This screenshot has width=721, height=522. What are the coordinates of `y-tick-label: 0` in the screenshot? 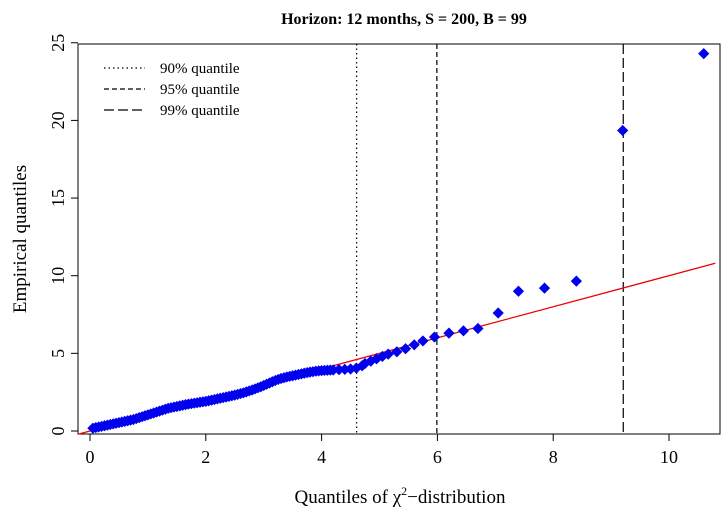 It's located at (58, 431).